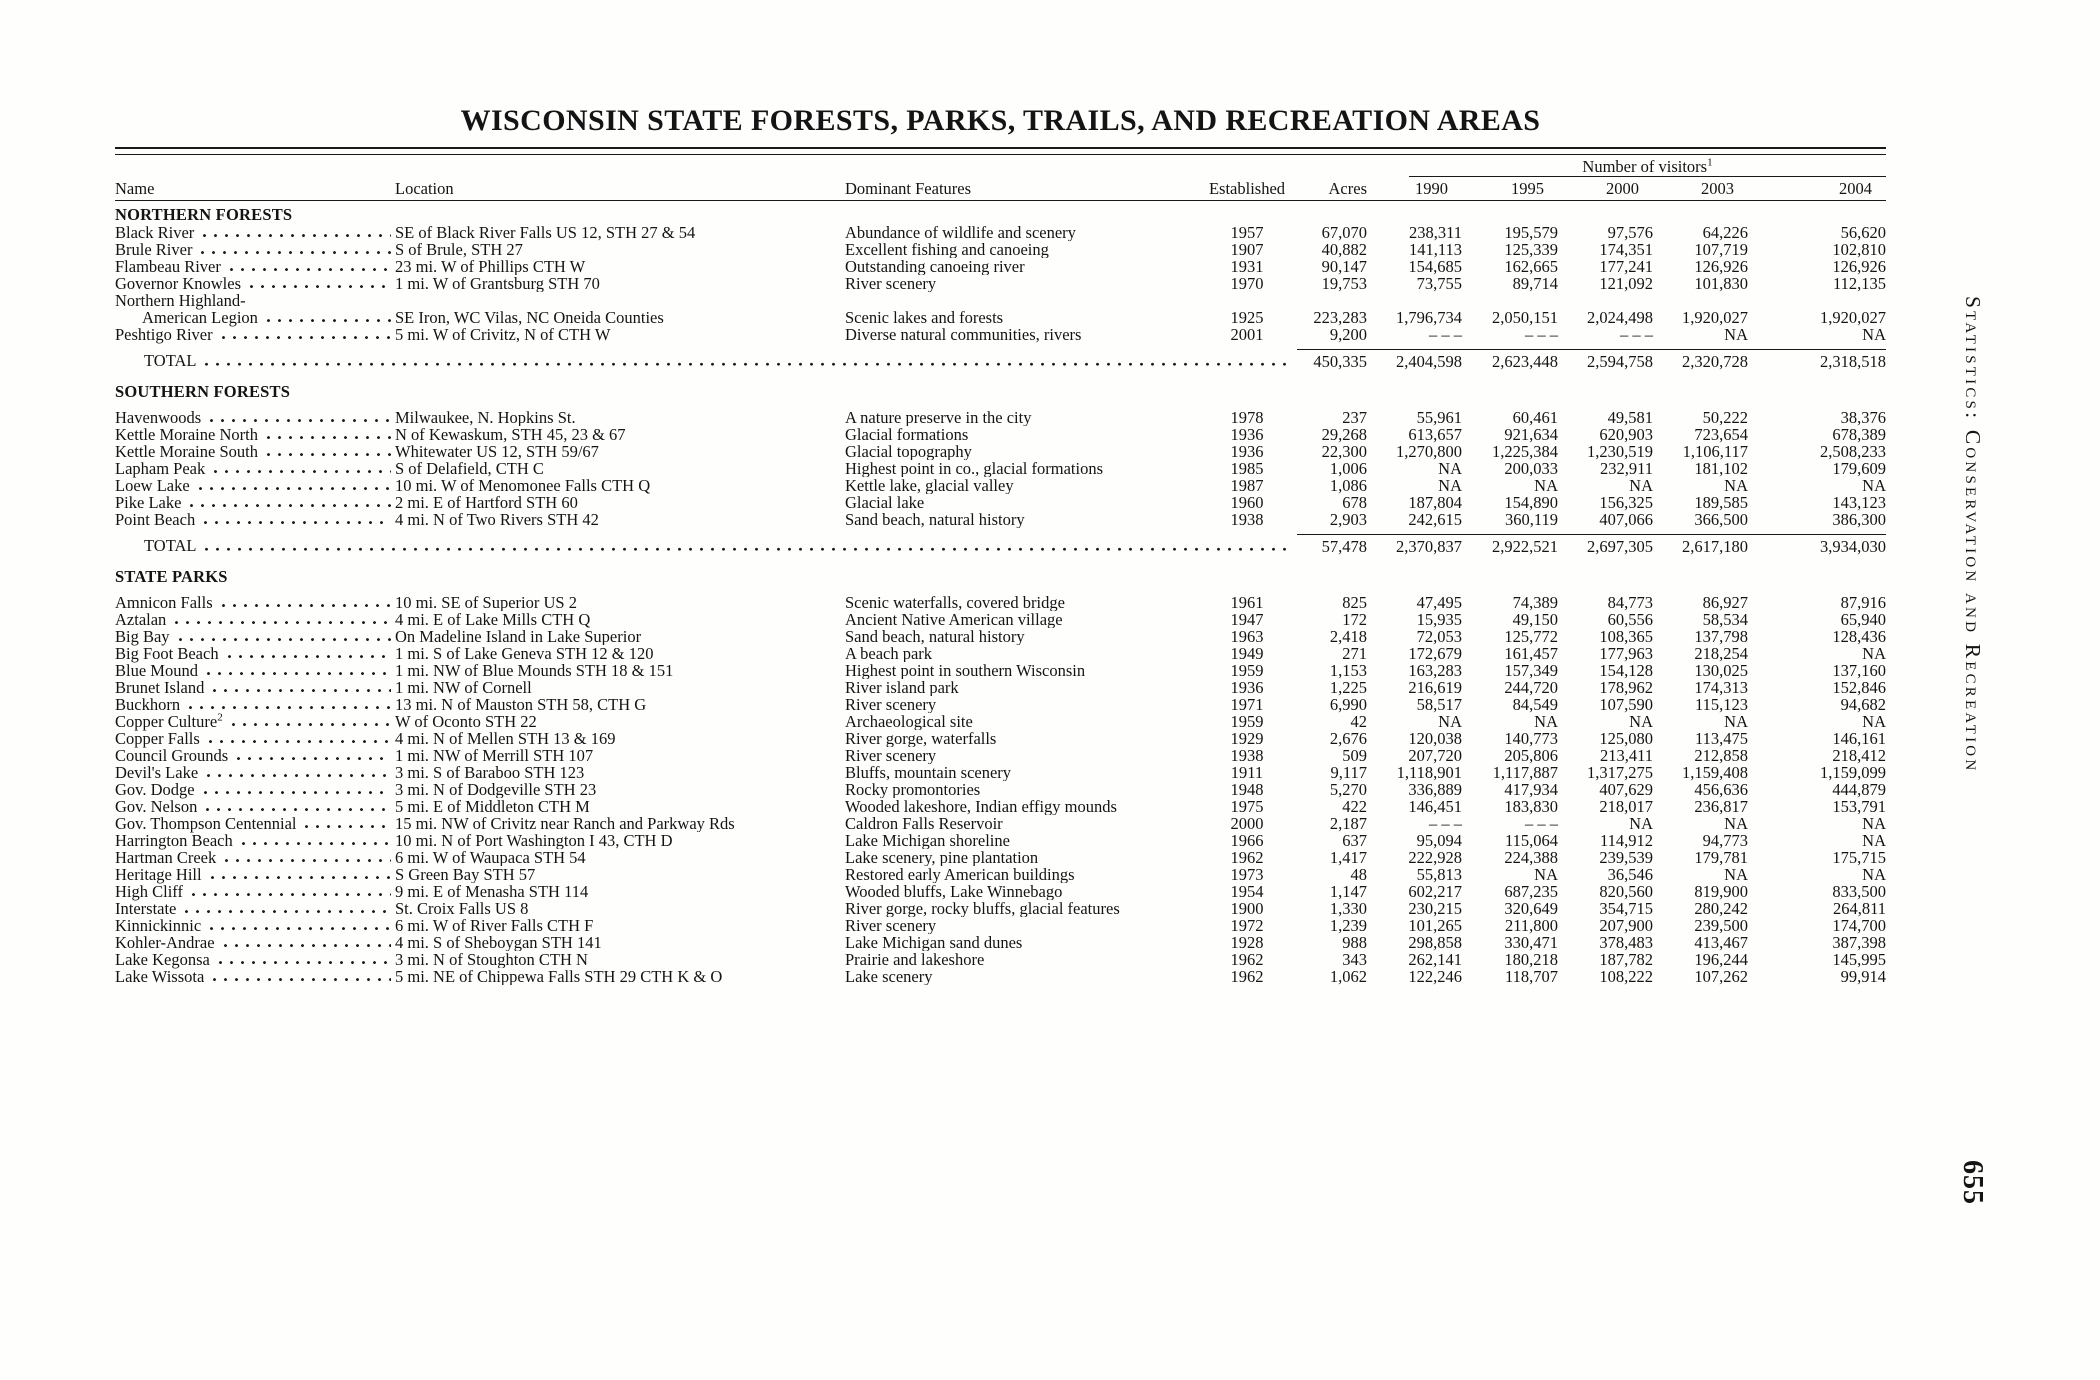 The height and width of the screenshot is (1380, 2100). What do you see at coordinates (909, 721) in the screenshot?
I see `cell-features: Archaeological site` at bounding box center [909, 721].